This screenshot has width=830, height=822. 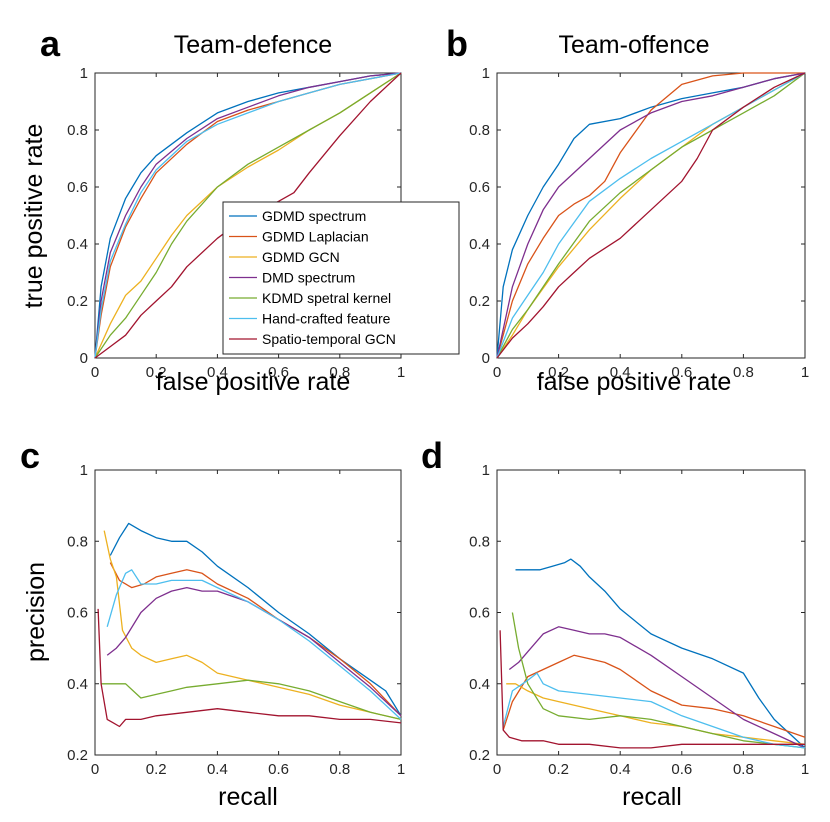 I want to click on panel-a-xlabel: false positive rate, so click(x=253, y=382).